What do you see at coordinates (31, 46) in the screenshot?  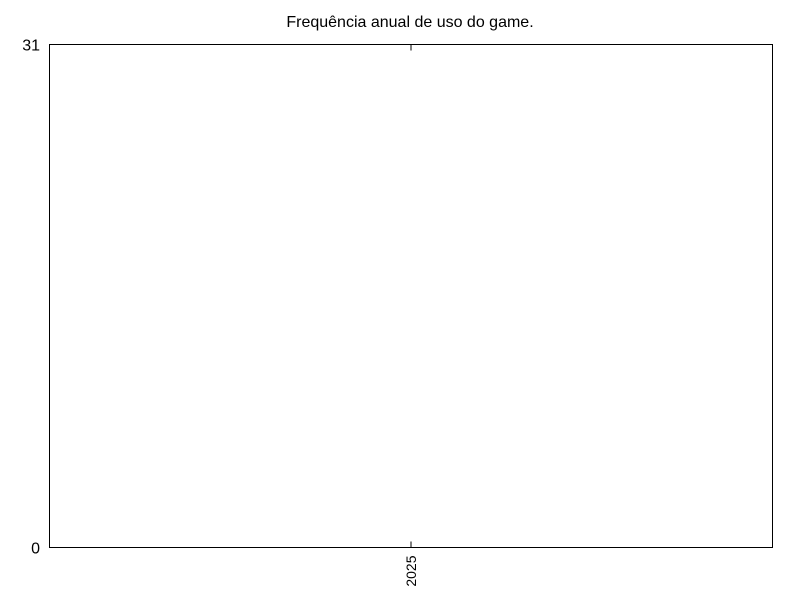 I see `y-tick-label: 31` at bounding box center [31, 46].